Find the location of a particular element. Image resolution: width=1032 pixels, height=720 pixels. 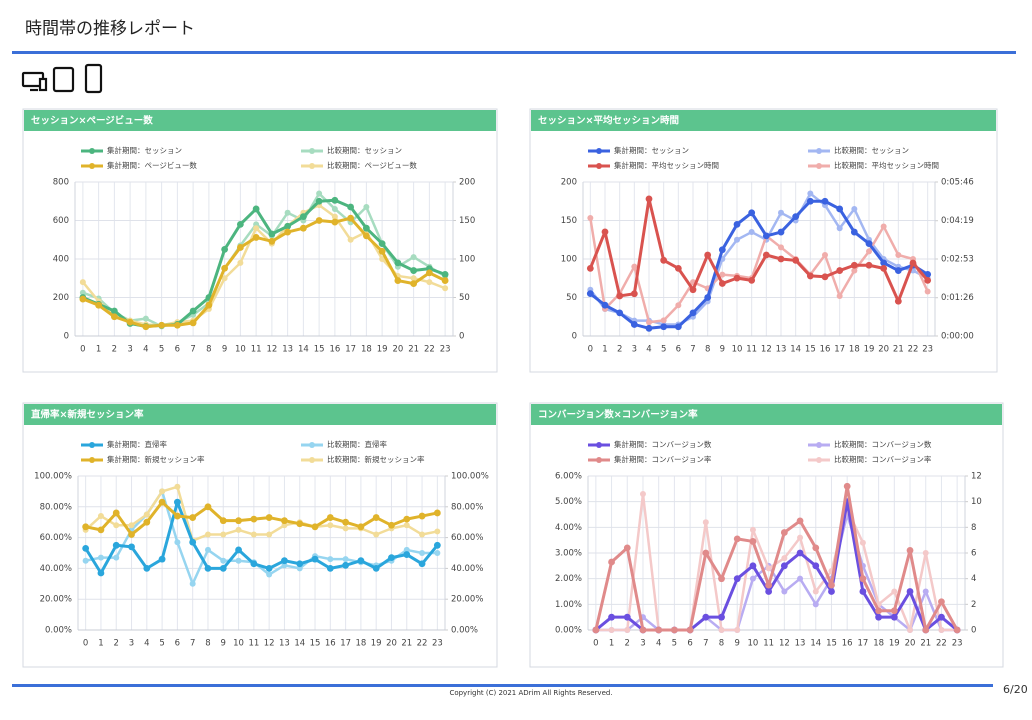

y-tick-label: 0.00% is located at coordinates (568, 631).